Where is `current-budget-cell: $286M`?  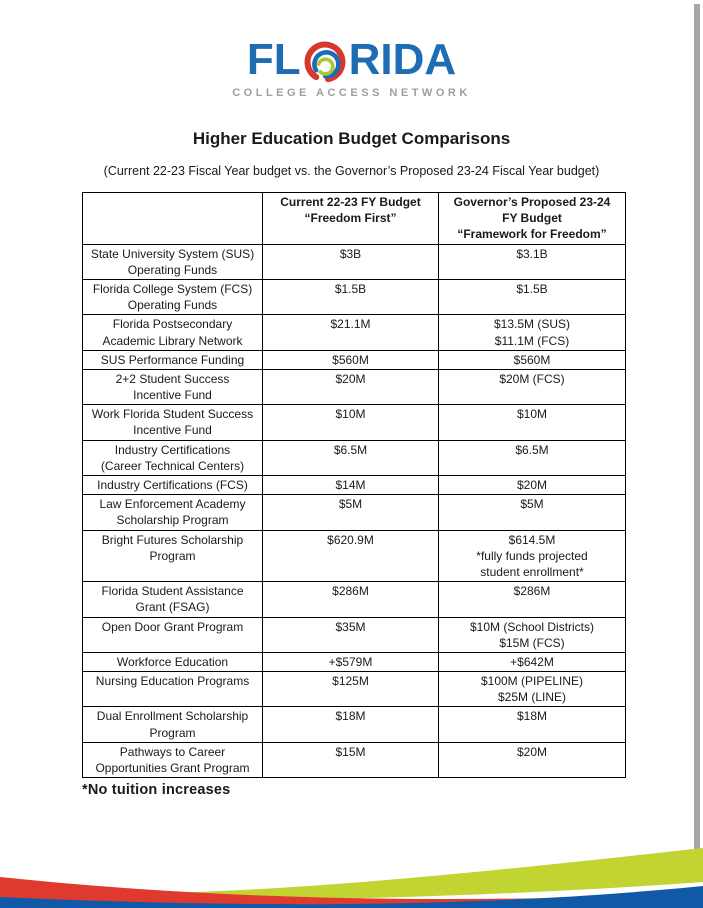 current-budget-cell: $286M is located at coordinates (350, 599).